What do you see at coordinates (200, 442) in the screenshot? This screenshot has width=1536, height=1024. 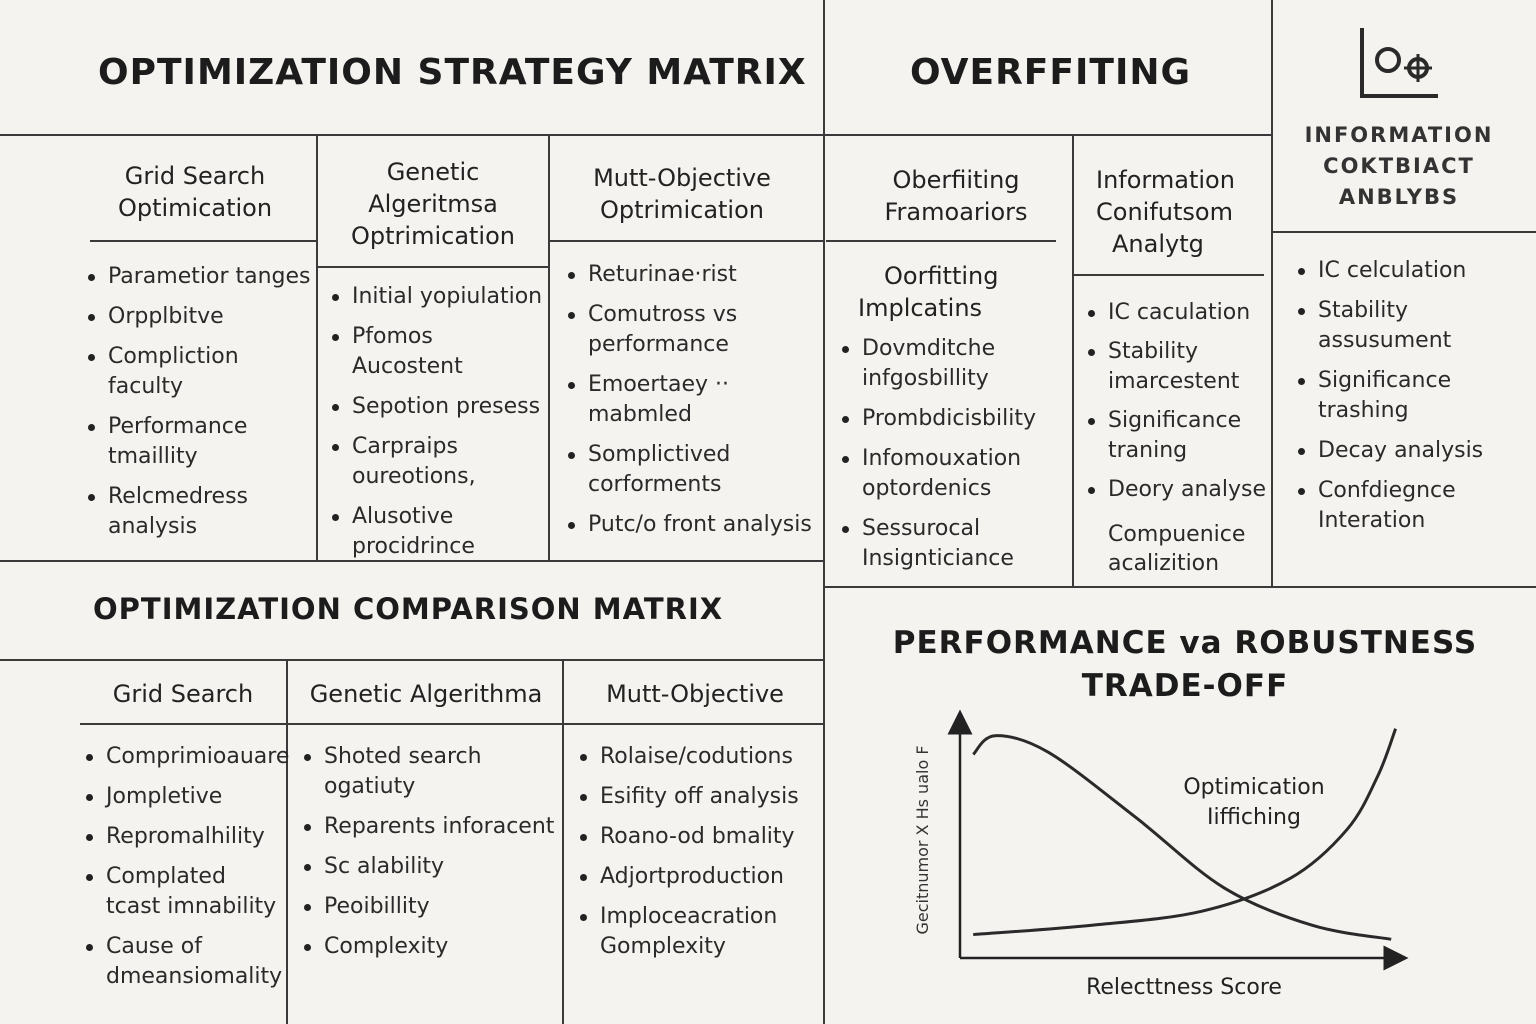 I see `list-item: Performance tmaillity` at bounding box center [200, 442].